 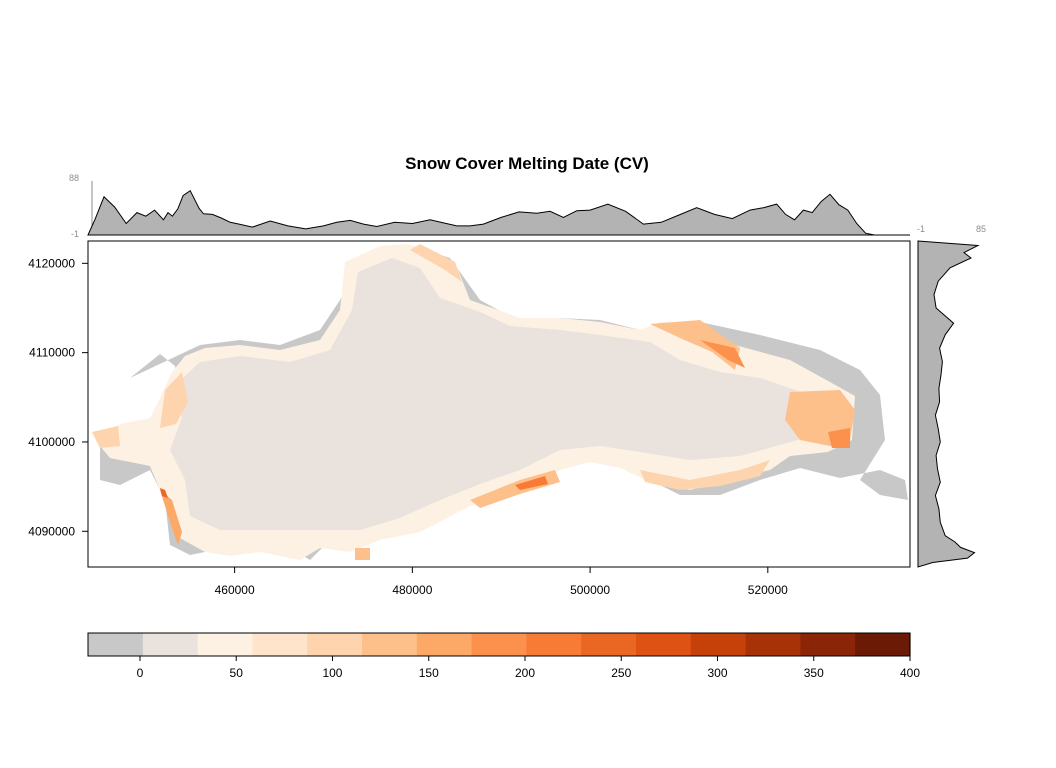 I want to click on colorbar-tick-label: 50, so click(x=237, y=673).